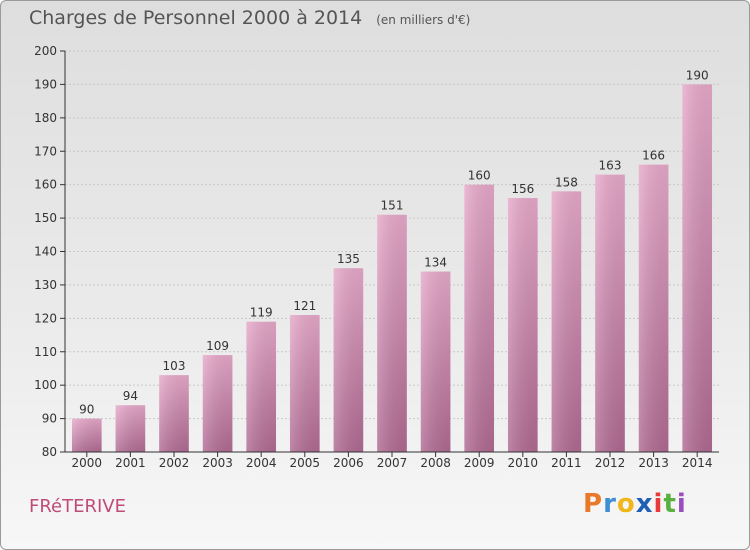 This screenshot has height=550, width=750. Describe the element at coordinates (45, 385) in the screenshot. I see `y-tick-label: 100` at that location.